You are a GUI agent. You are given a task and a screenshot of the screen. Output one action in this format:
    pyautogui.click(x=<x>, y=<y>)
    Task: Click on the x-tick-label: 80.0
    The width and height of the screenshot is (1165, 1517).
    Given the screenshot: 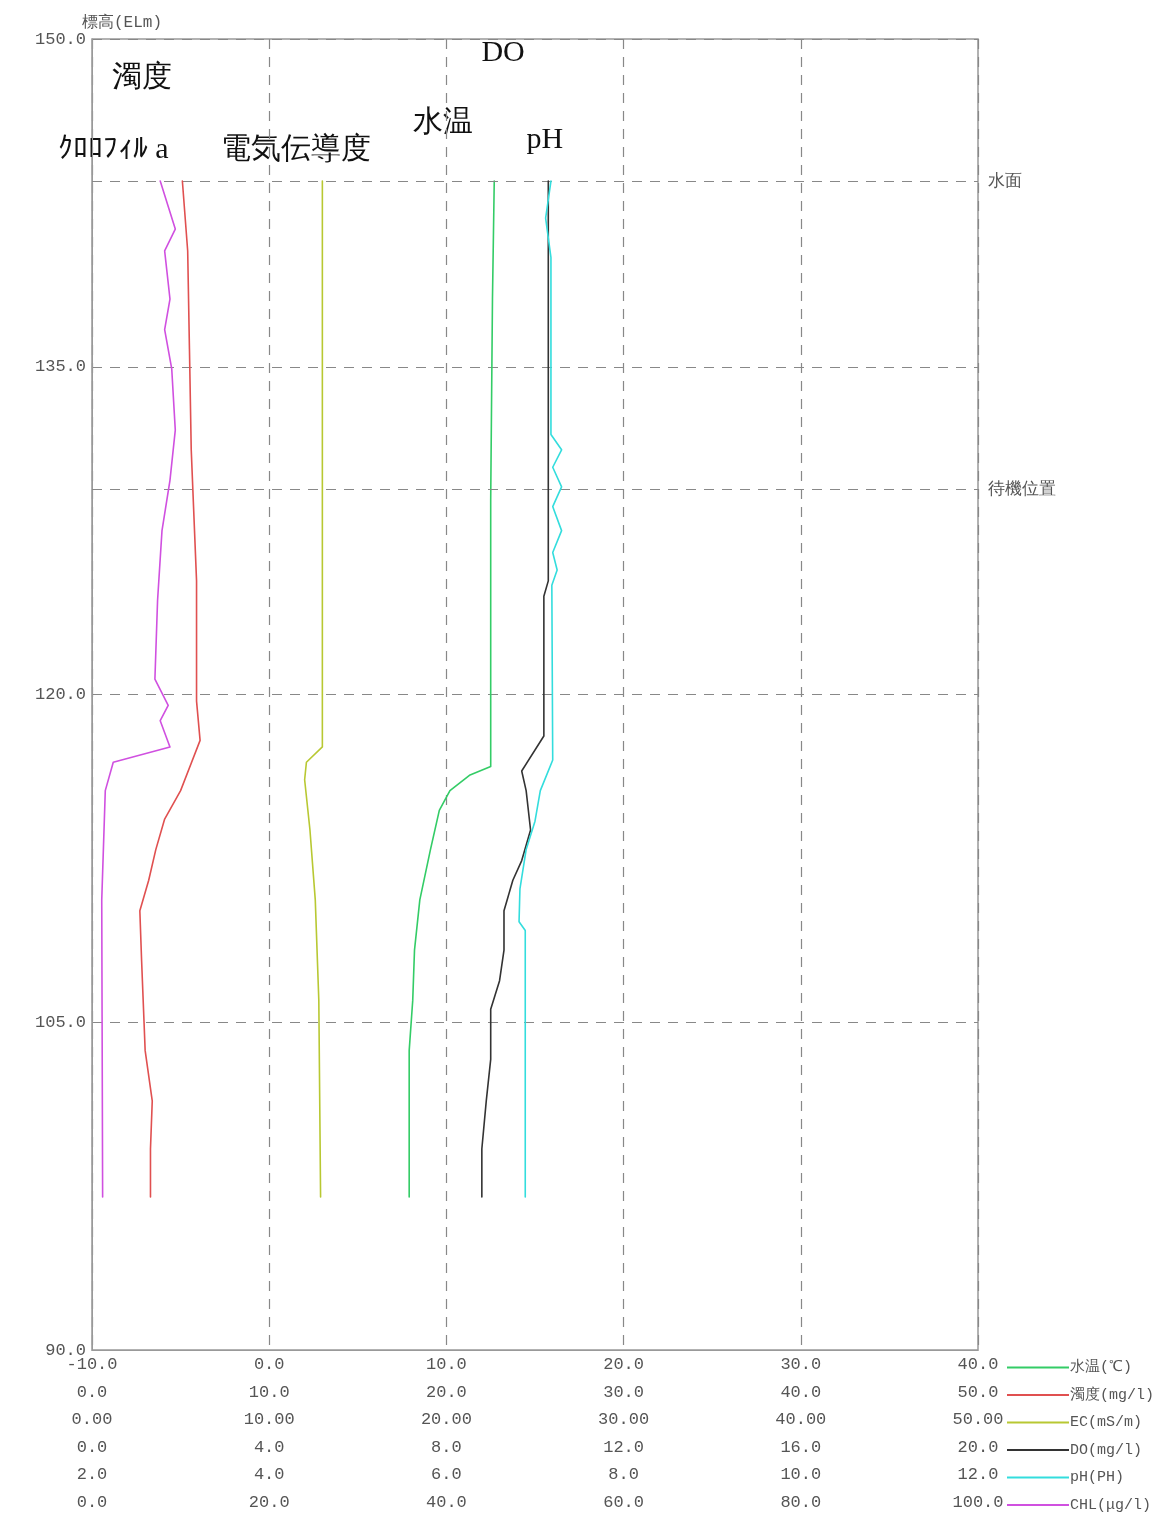 What is the action you would take?
    pyautogui.click(x=801, y=1502)
    